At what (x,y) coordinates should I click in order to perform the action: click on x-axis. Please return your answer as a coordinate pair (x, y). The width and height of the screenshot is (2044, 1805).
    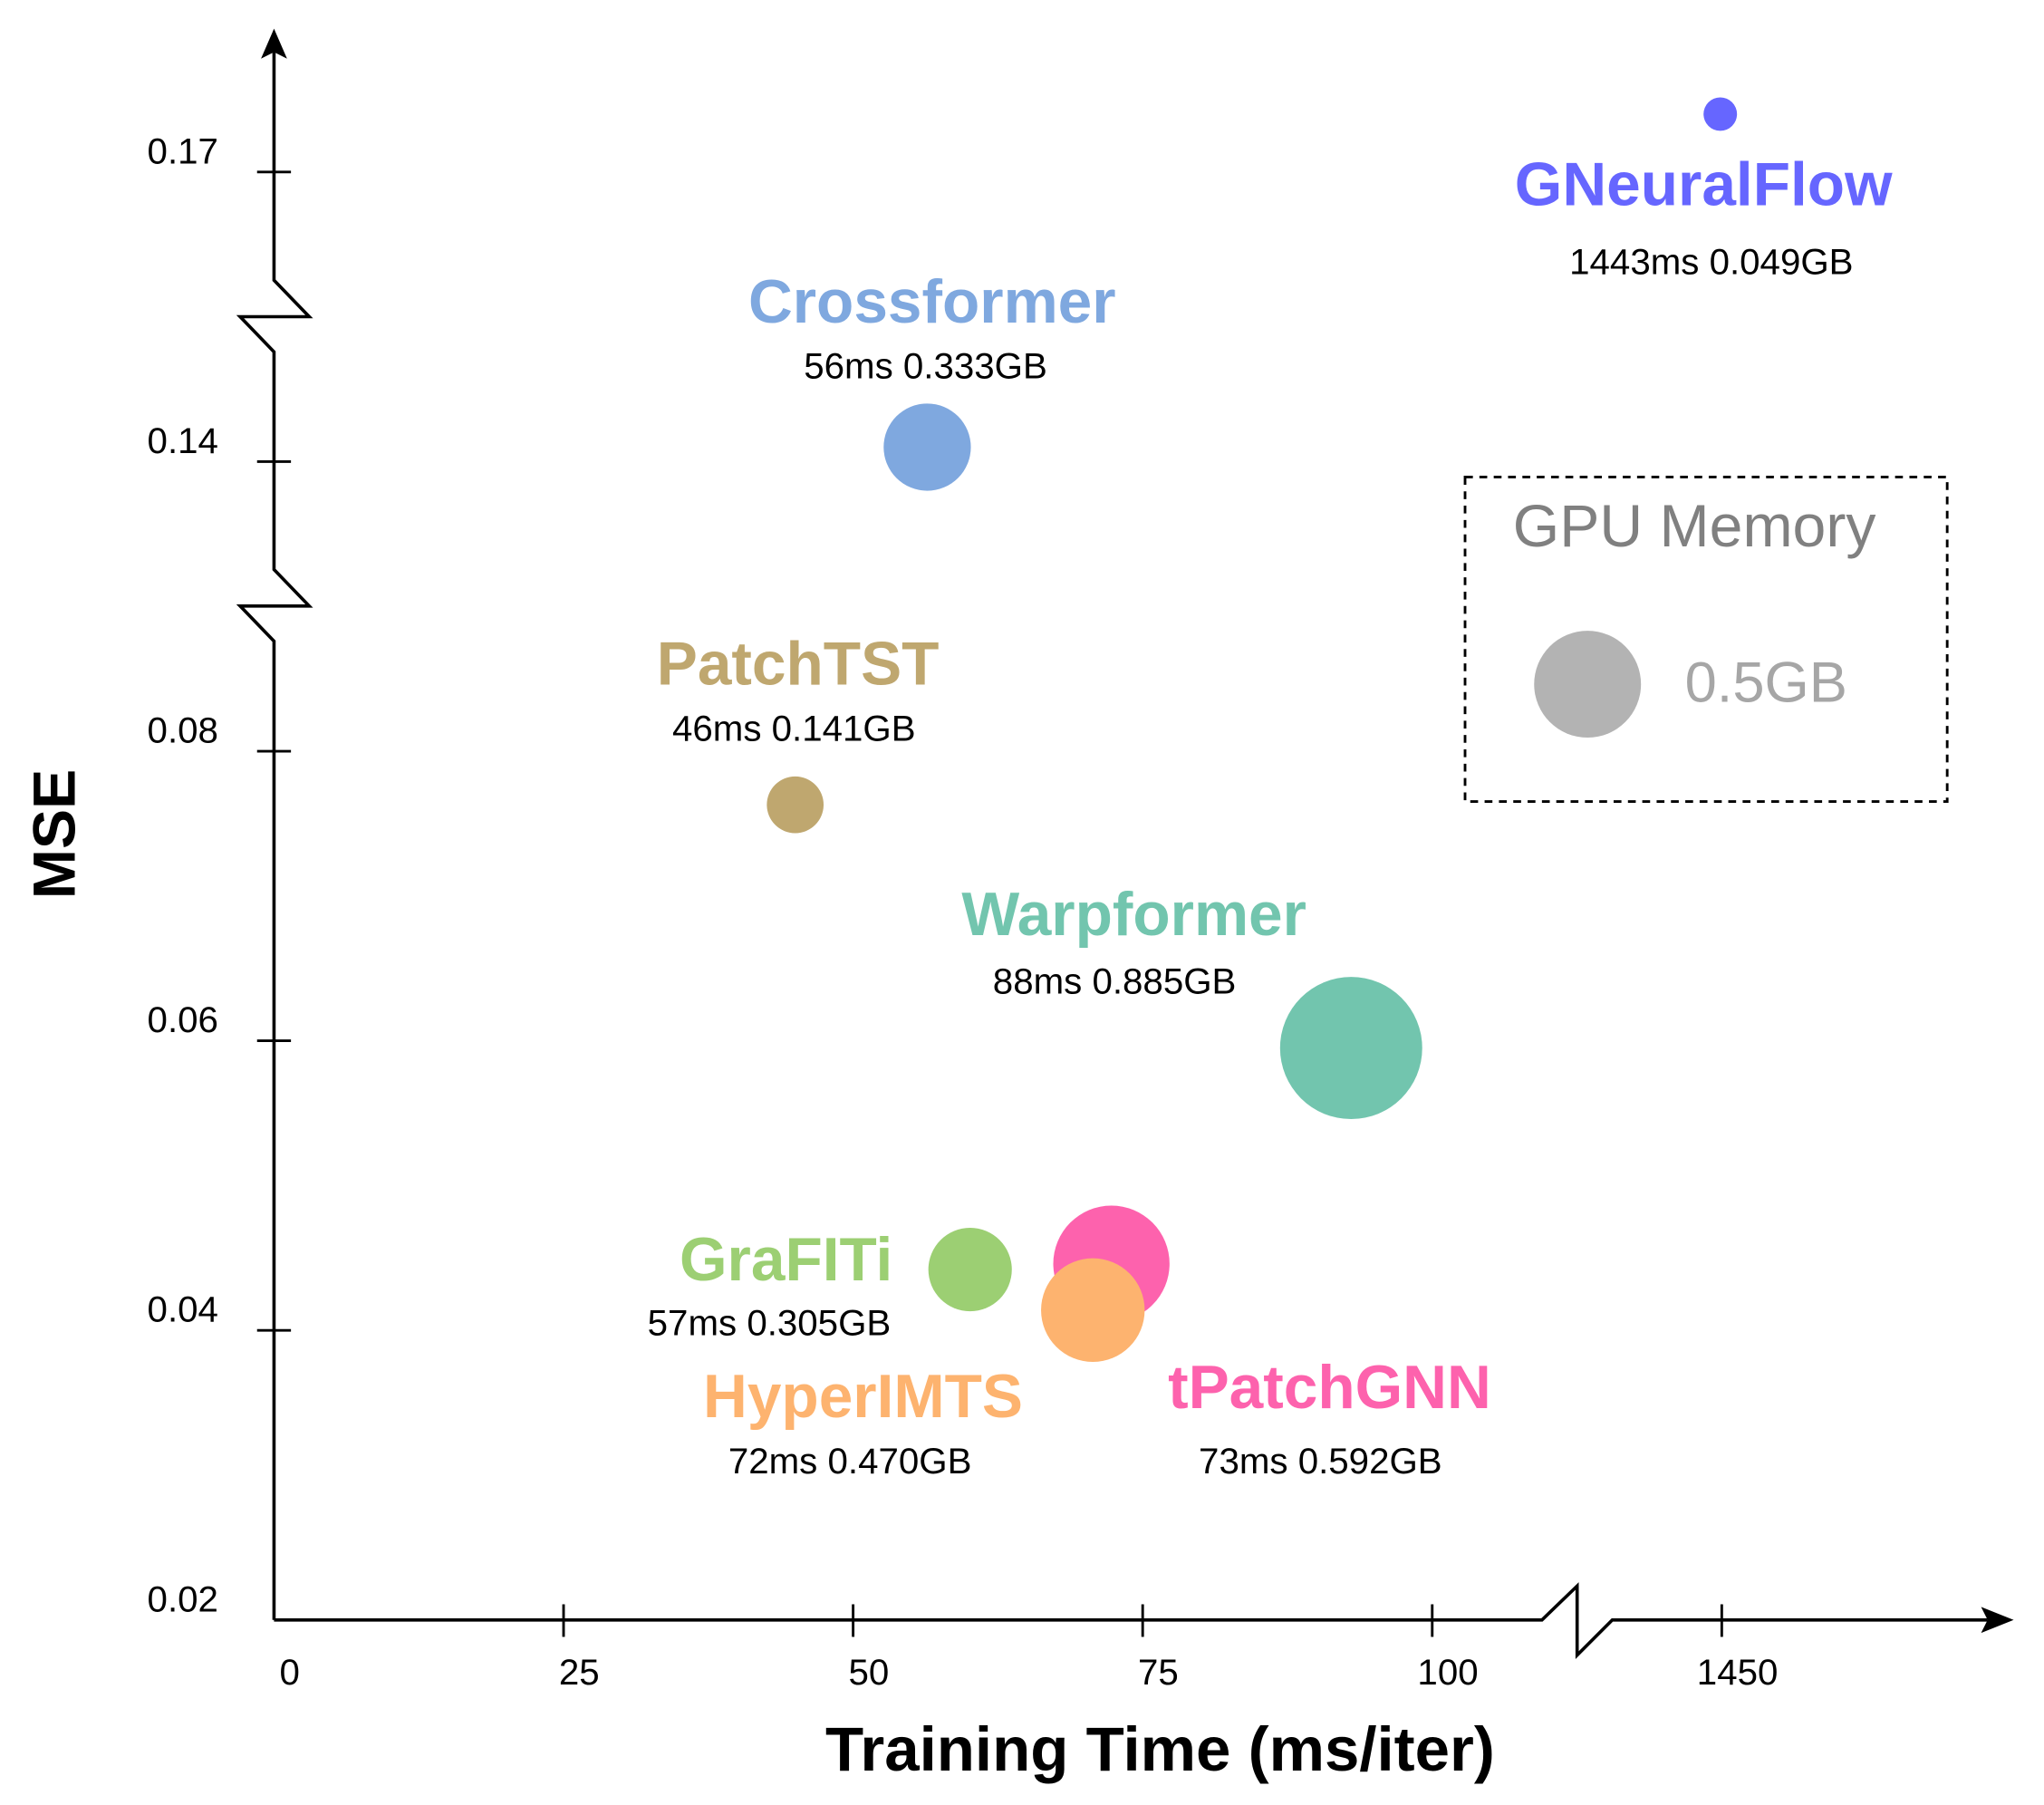
    Looking at the image, I should click on (1131, 1621).